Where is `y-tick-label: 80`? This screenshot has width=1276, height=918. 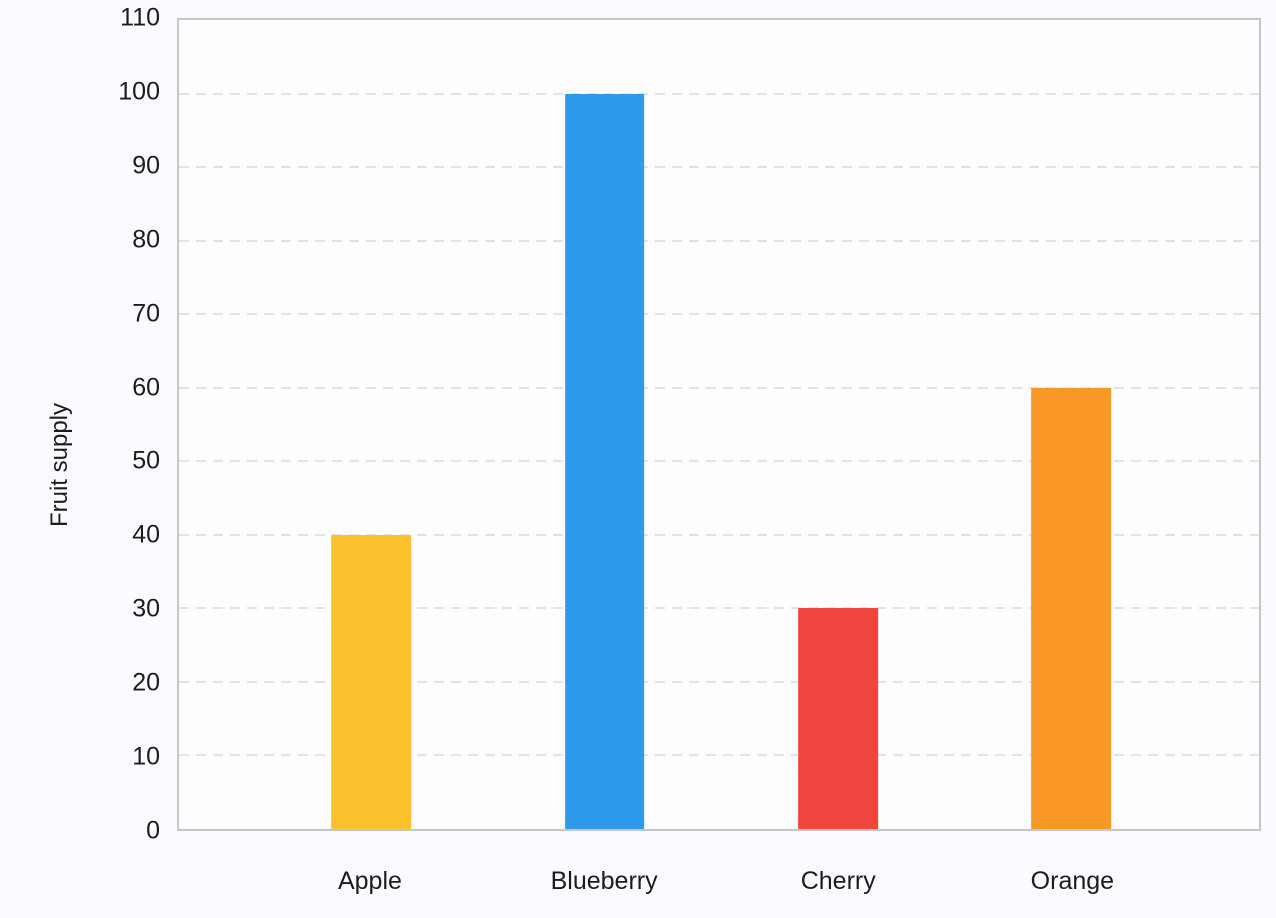 y-tick-label: 80 is located at coordinates (146, 239).